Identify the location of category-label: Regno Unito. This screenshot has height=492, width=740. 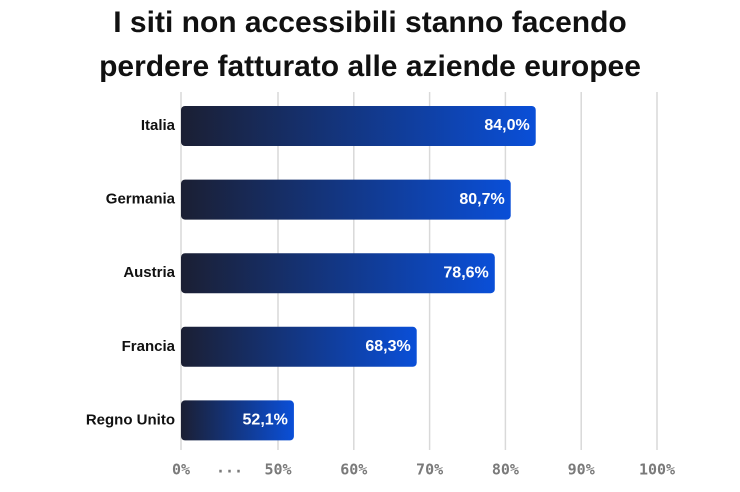
(130, 419).